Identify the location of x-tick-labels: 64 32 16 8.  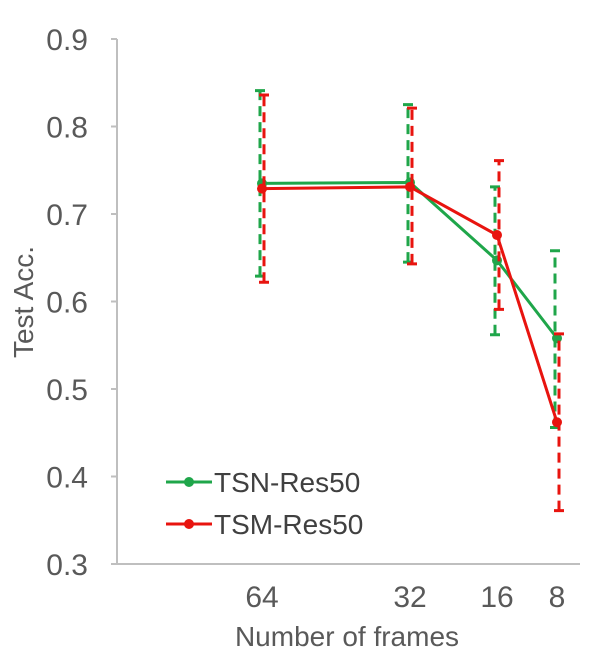
(405, 597).